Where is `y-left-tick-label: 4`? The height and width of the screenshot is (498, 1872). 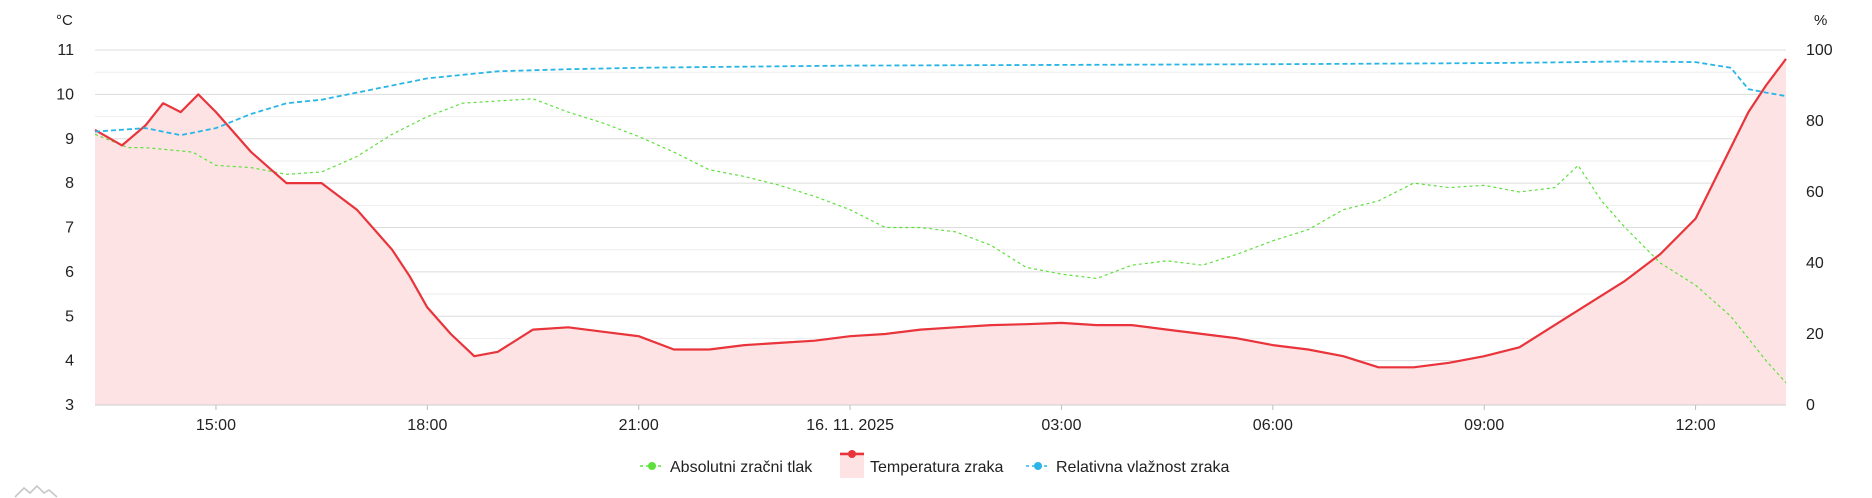 y-left-tick-label: 4 is located at coordinates (69, 361).